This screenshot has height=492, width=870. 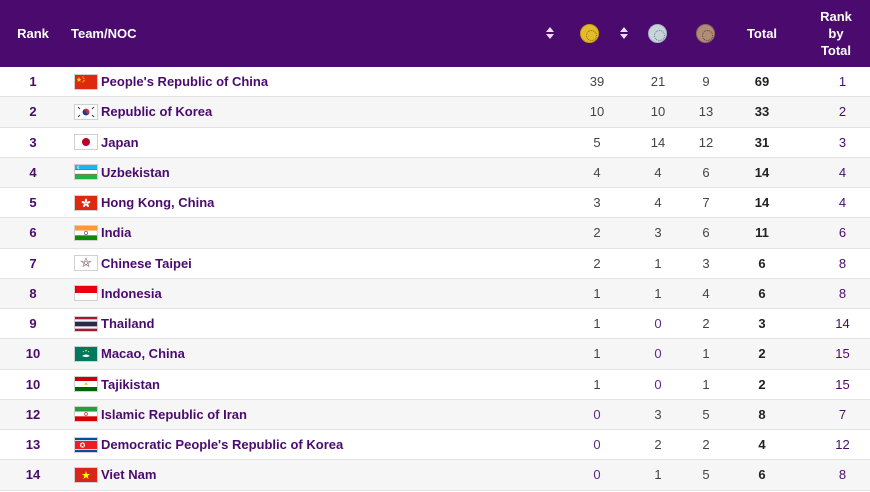 I want to click on korea-flag-icon, so click(x=86, y=111).